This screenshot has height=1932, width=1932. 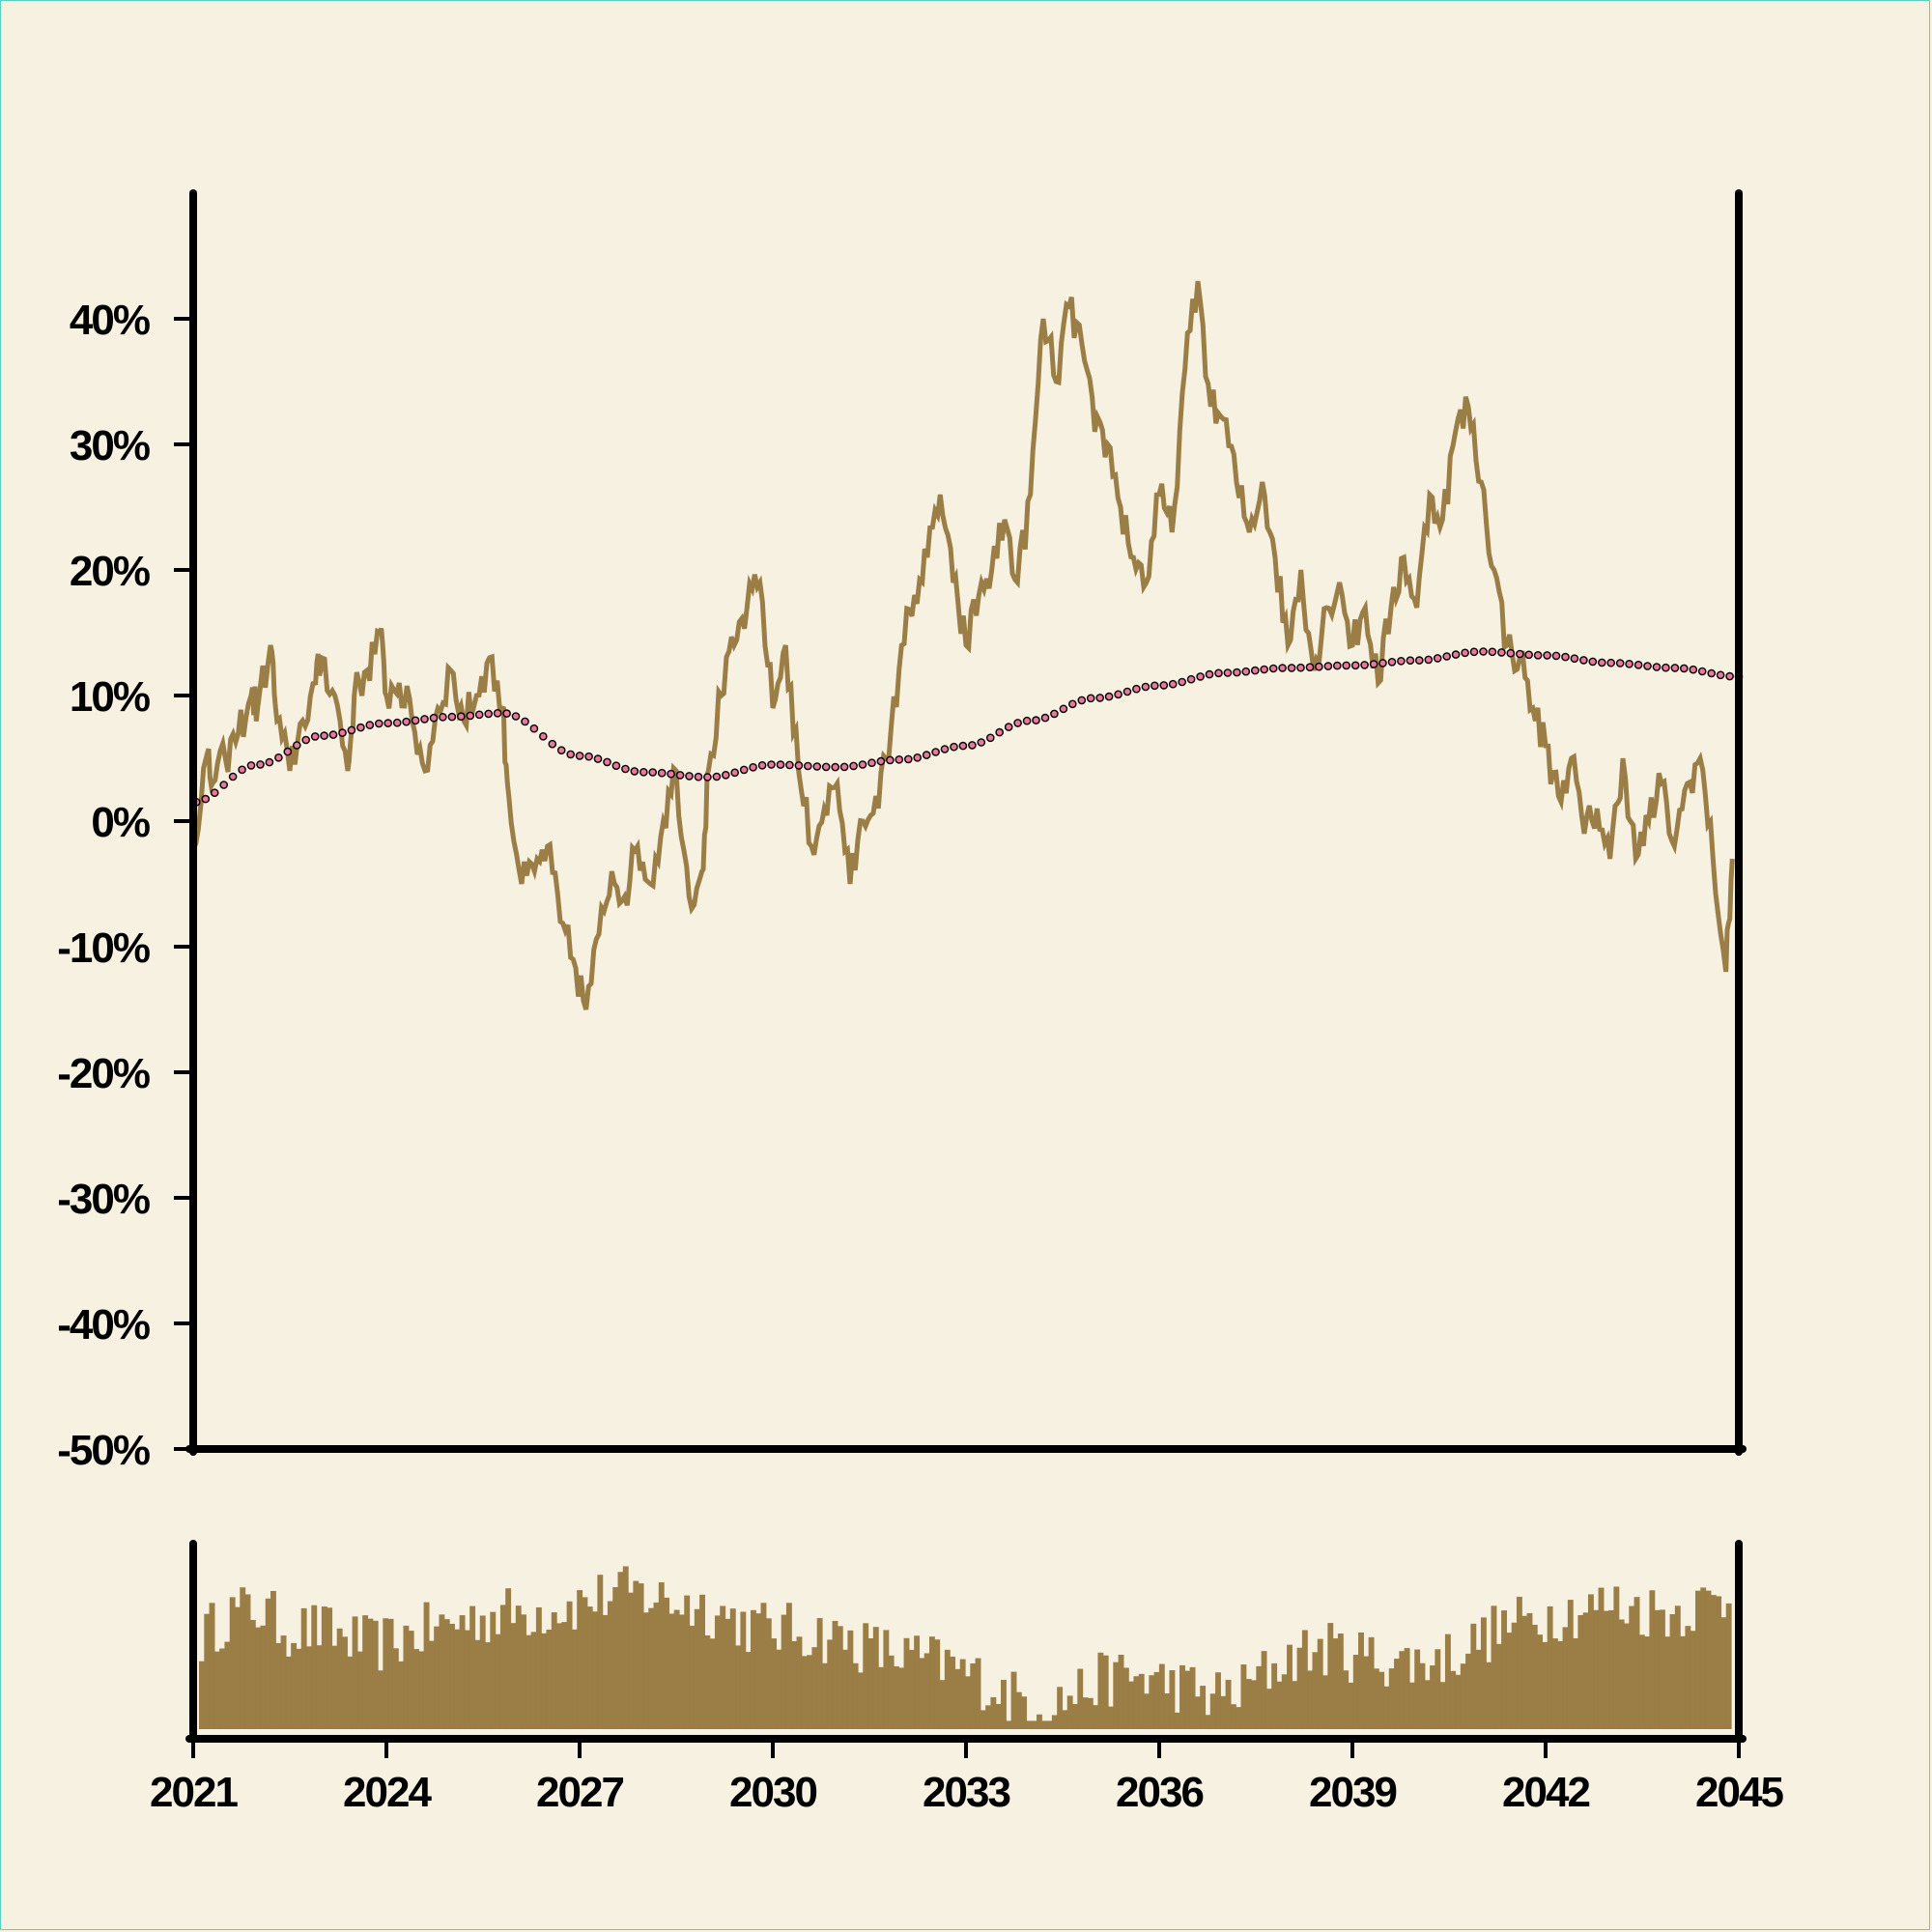 What do you see at coordinates (579, 1792) in the screenshot?
I see `x-tick-label: 2027` at bounding box center [579, 1792].